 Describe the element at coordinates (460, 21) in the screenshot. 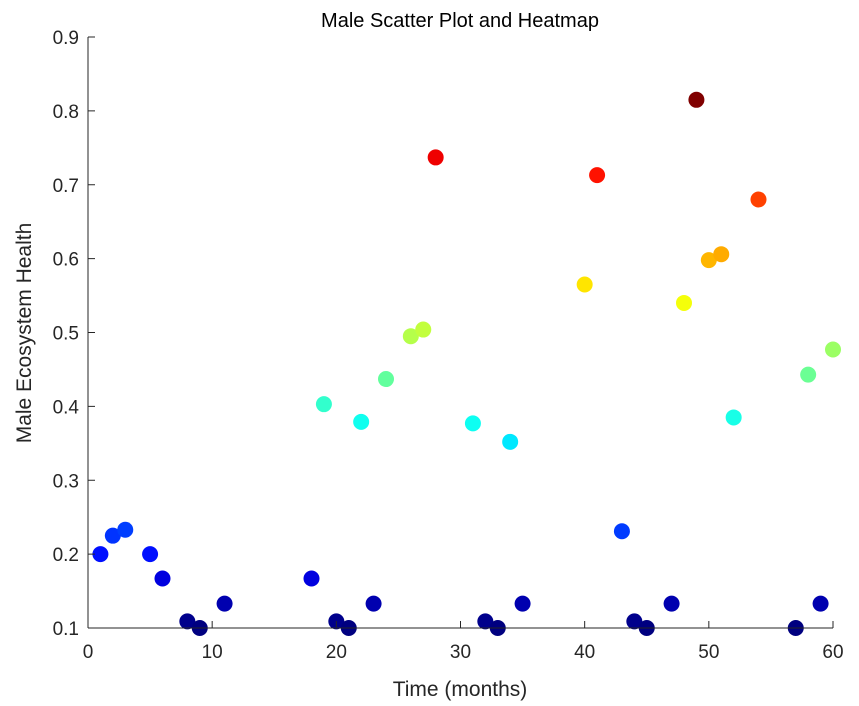

I see `chart-title: Male Scatter Plot and Heatmap` at that location.